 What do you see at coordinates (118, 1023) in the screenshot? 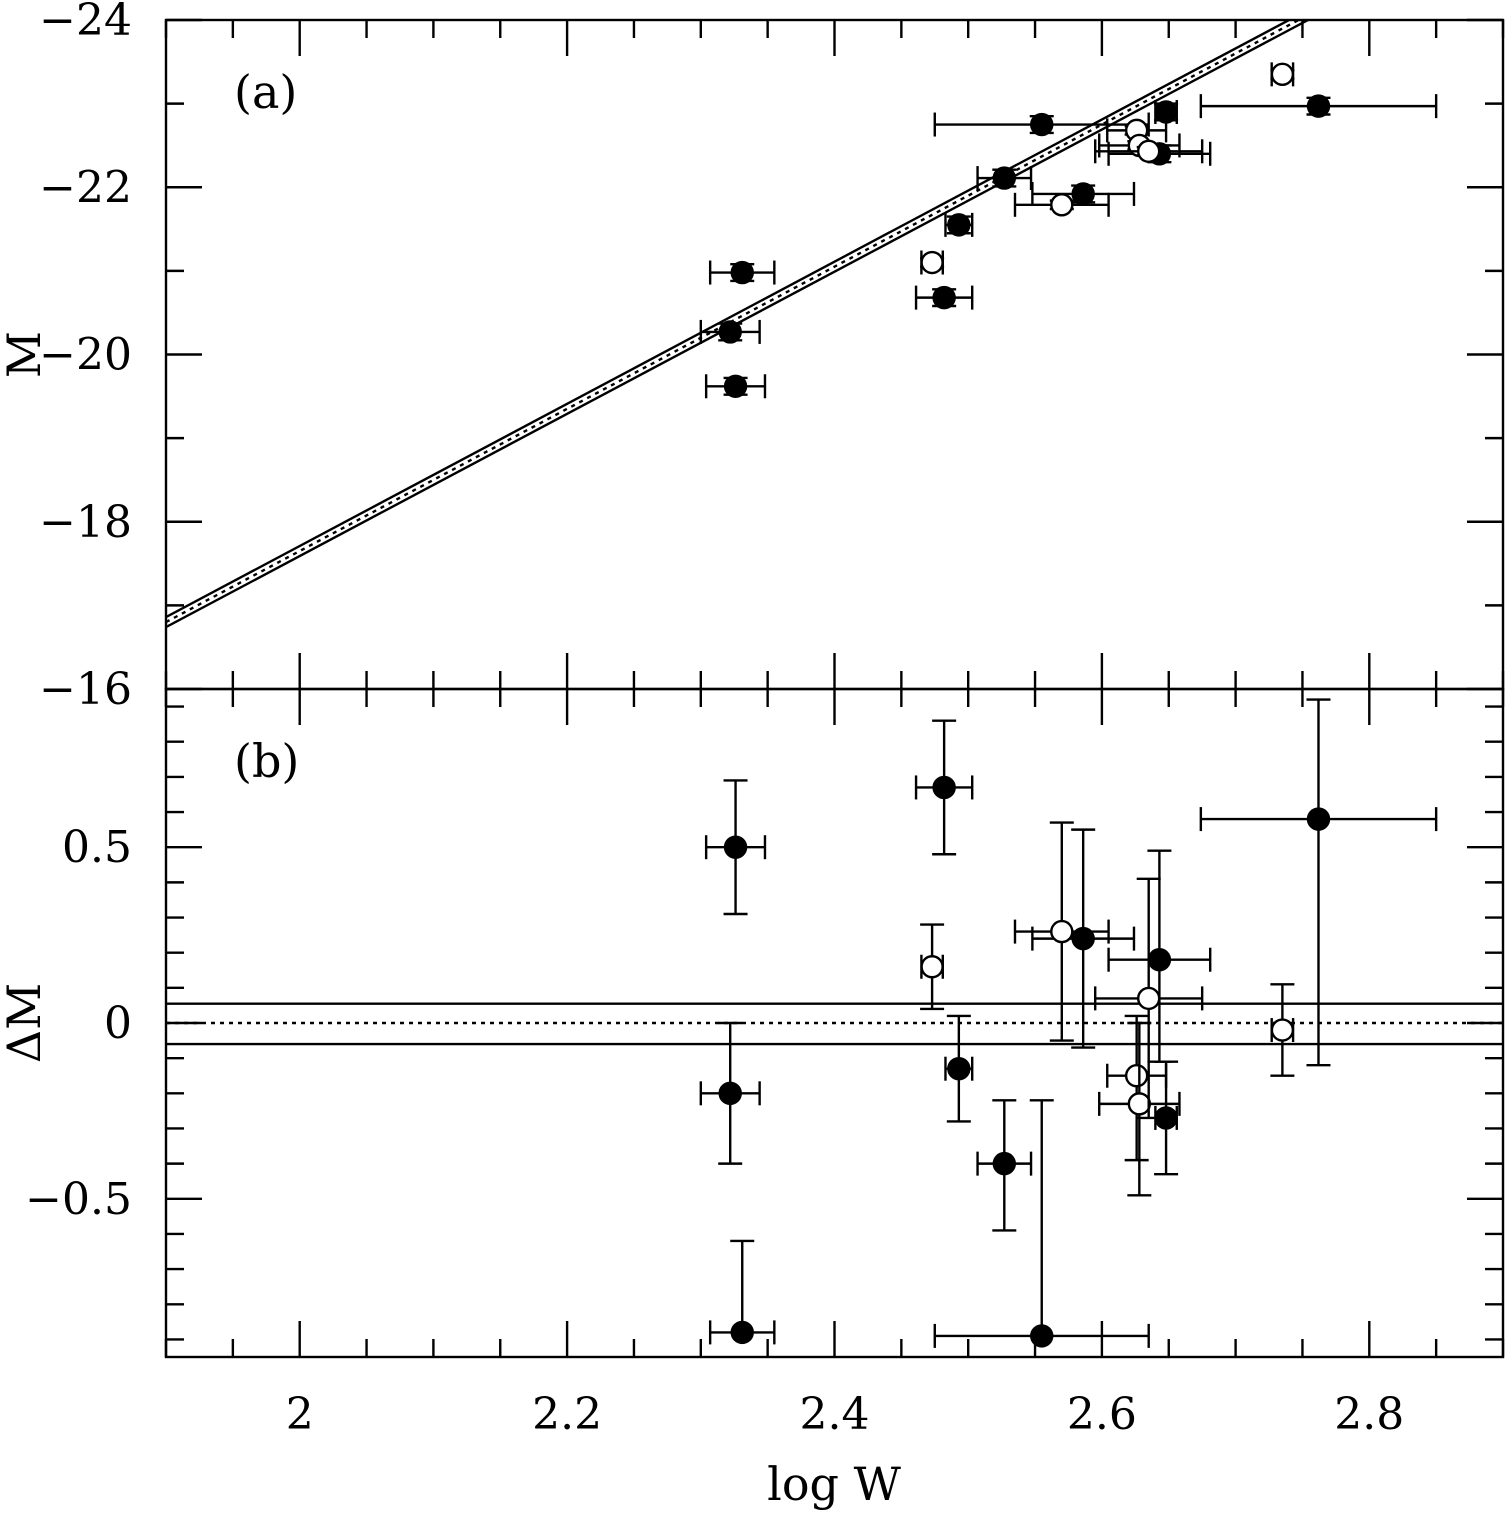
I see `y-tick-label: 0` at bounding box center [118, 1023].